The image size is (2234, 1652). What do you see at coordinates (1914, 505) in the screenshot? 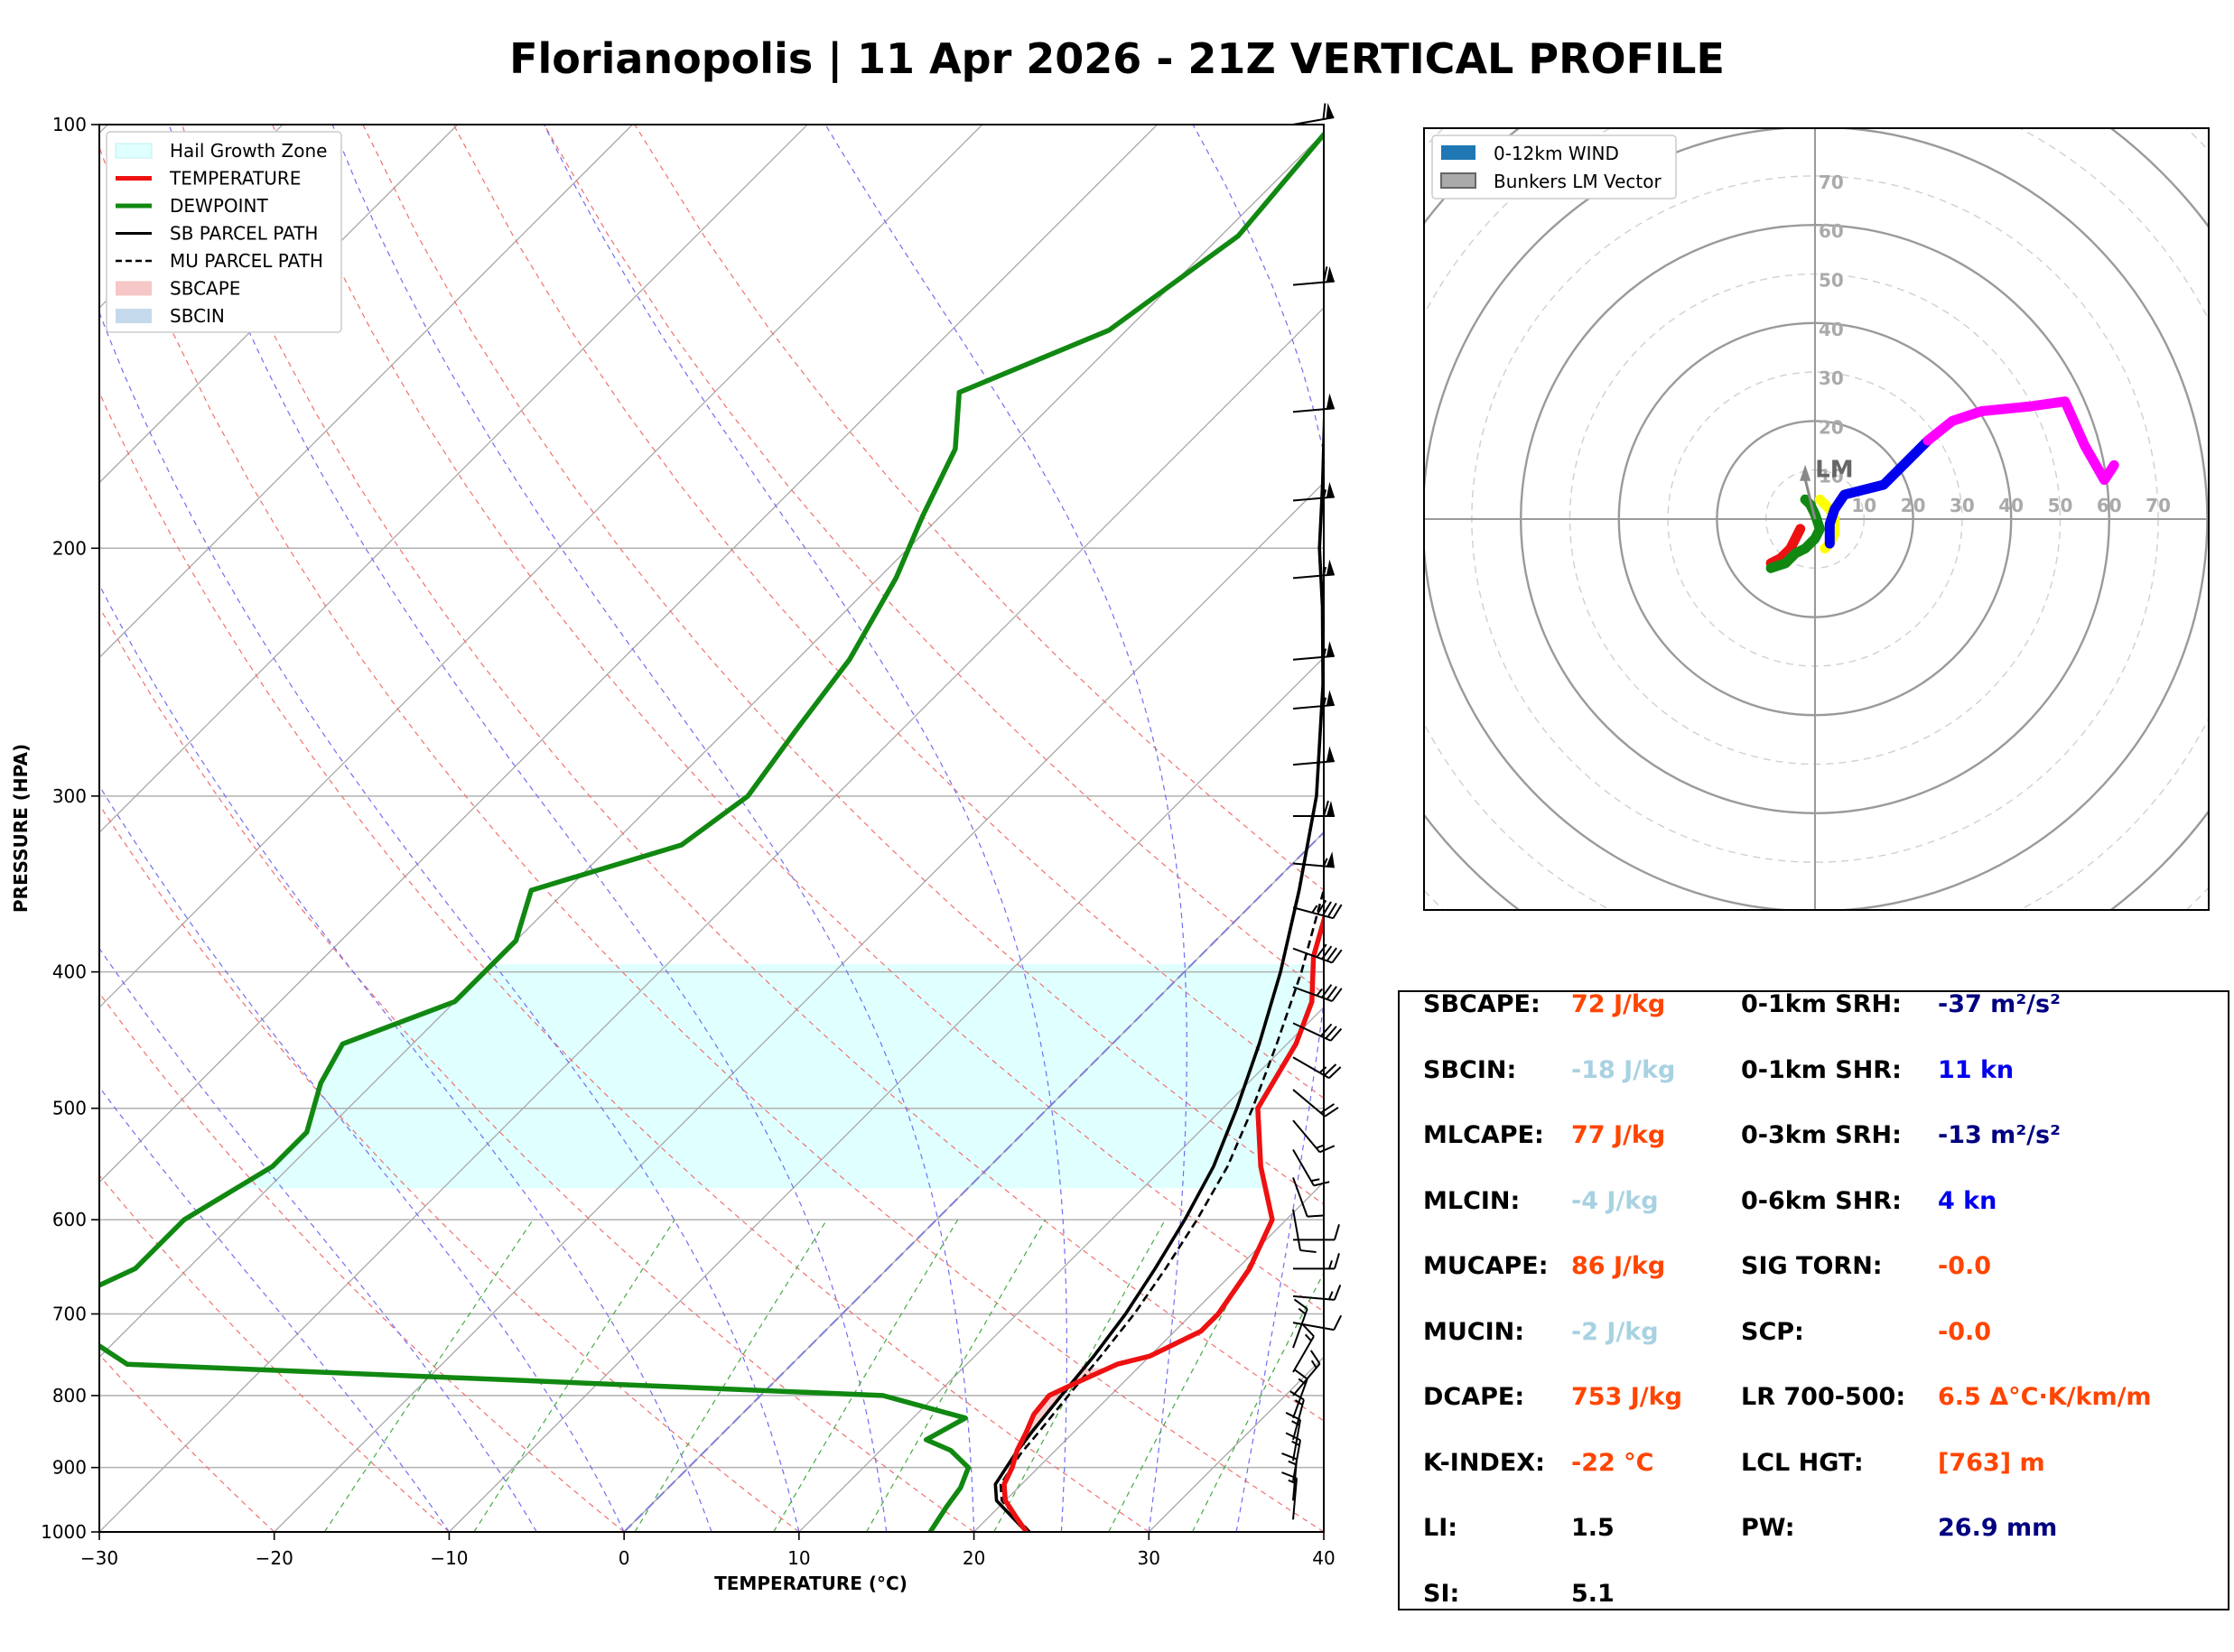
I see `ring-label-x: 20` at bounding box center [1914, 505].